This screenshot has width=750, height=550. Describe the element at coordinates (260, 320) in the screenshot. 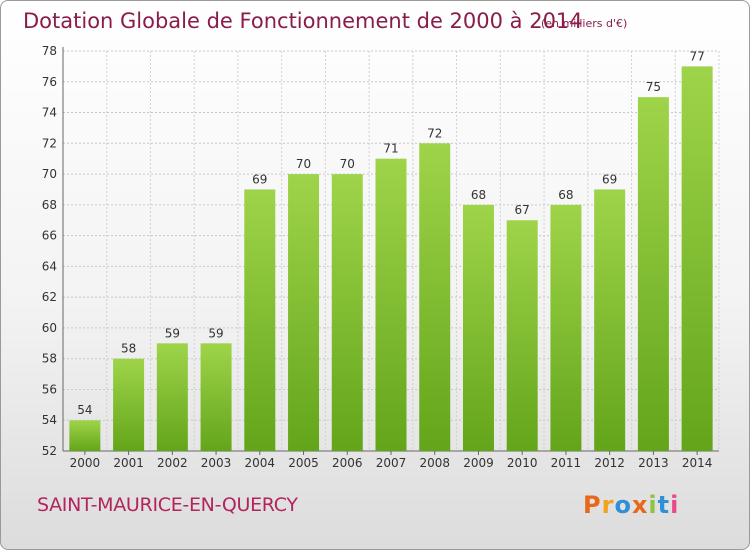

I see `bar-2004` at that location.